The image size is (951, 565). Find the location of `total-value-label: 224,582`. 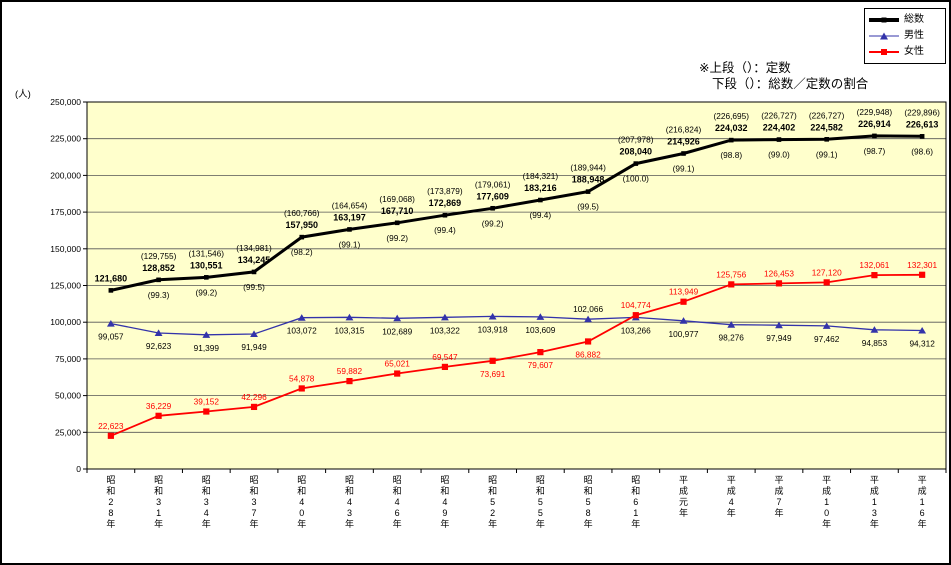

total-value-label: 224,582 is located at coordinates (826, 127).